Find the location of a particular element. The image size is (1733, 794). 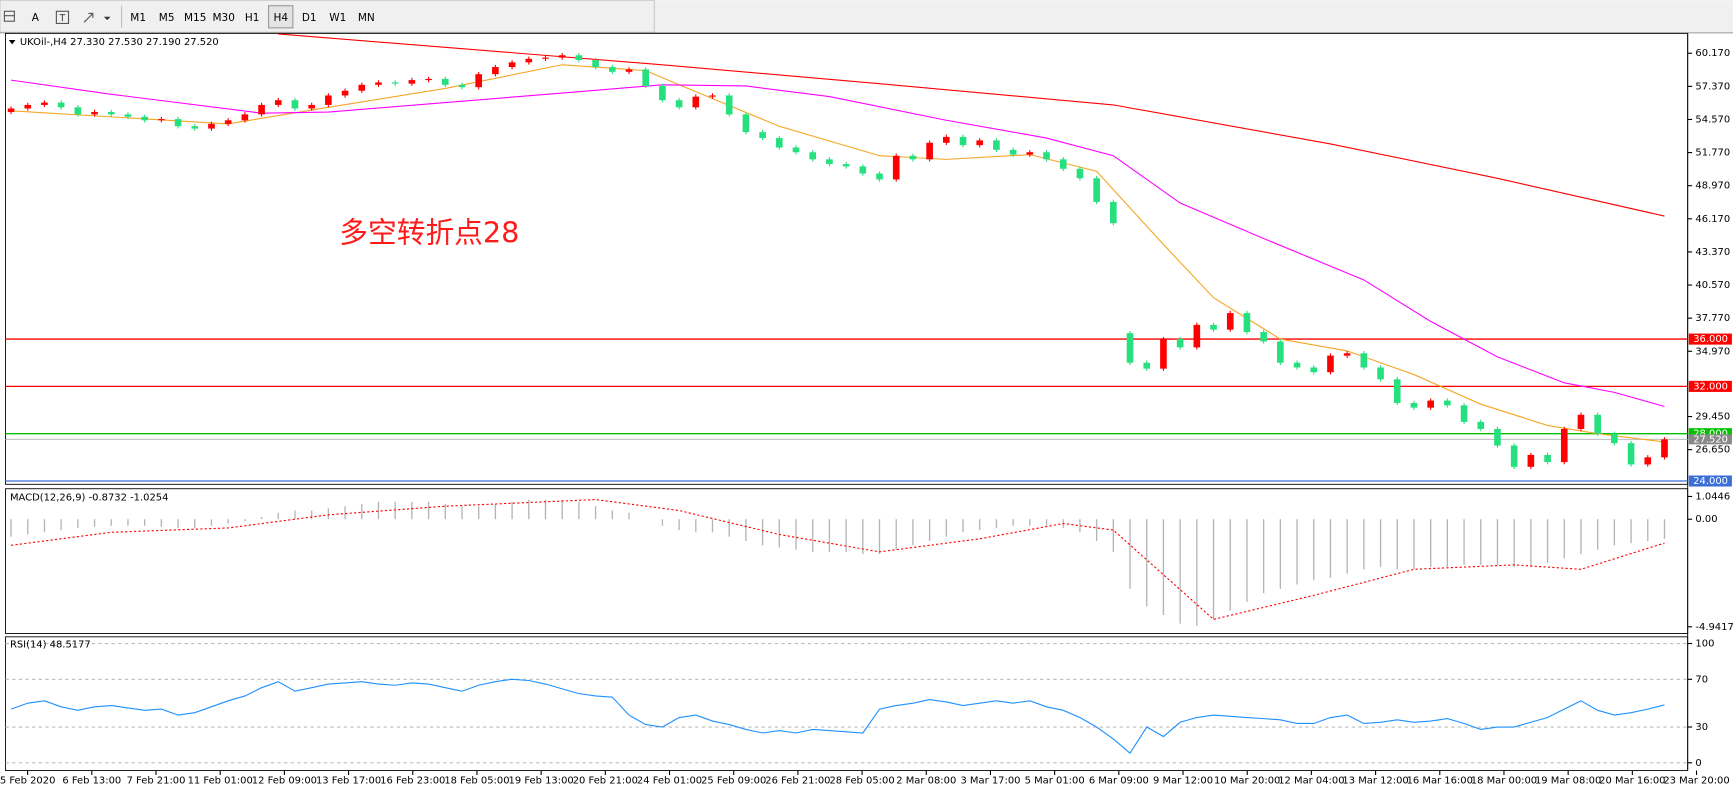

timeframe-button: M30 is located at coordinates (224, 18).